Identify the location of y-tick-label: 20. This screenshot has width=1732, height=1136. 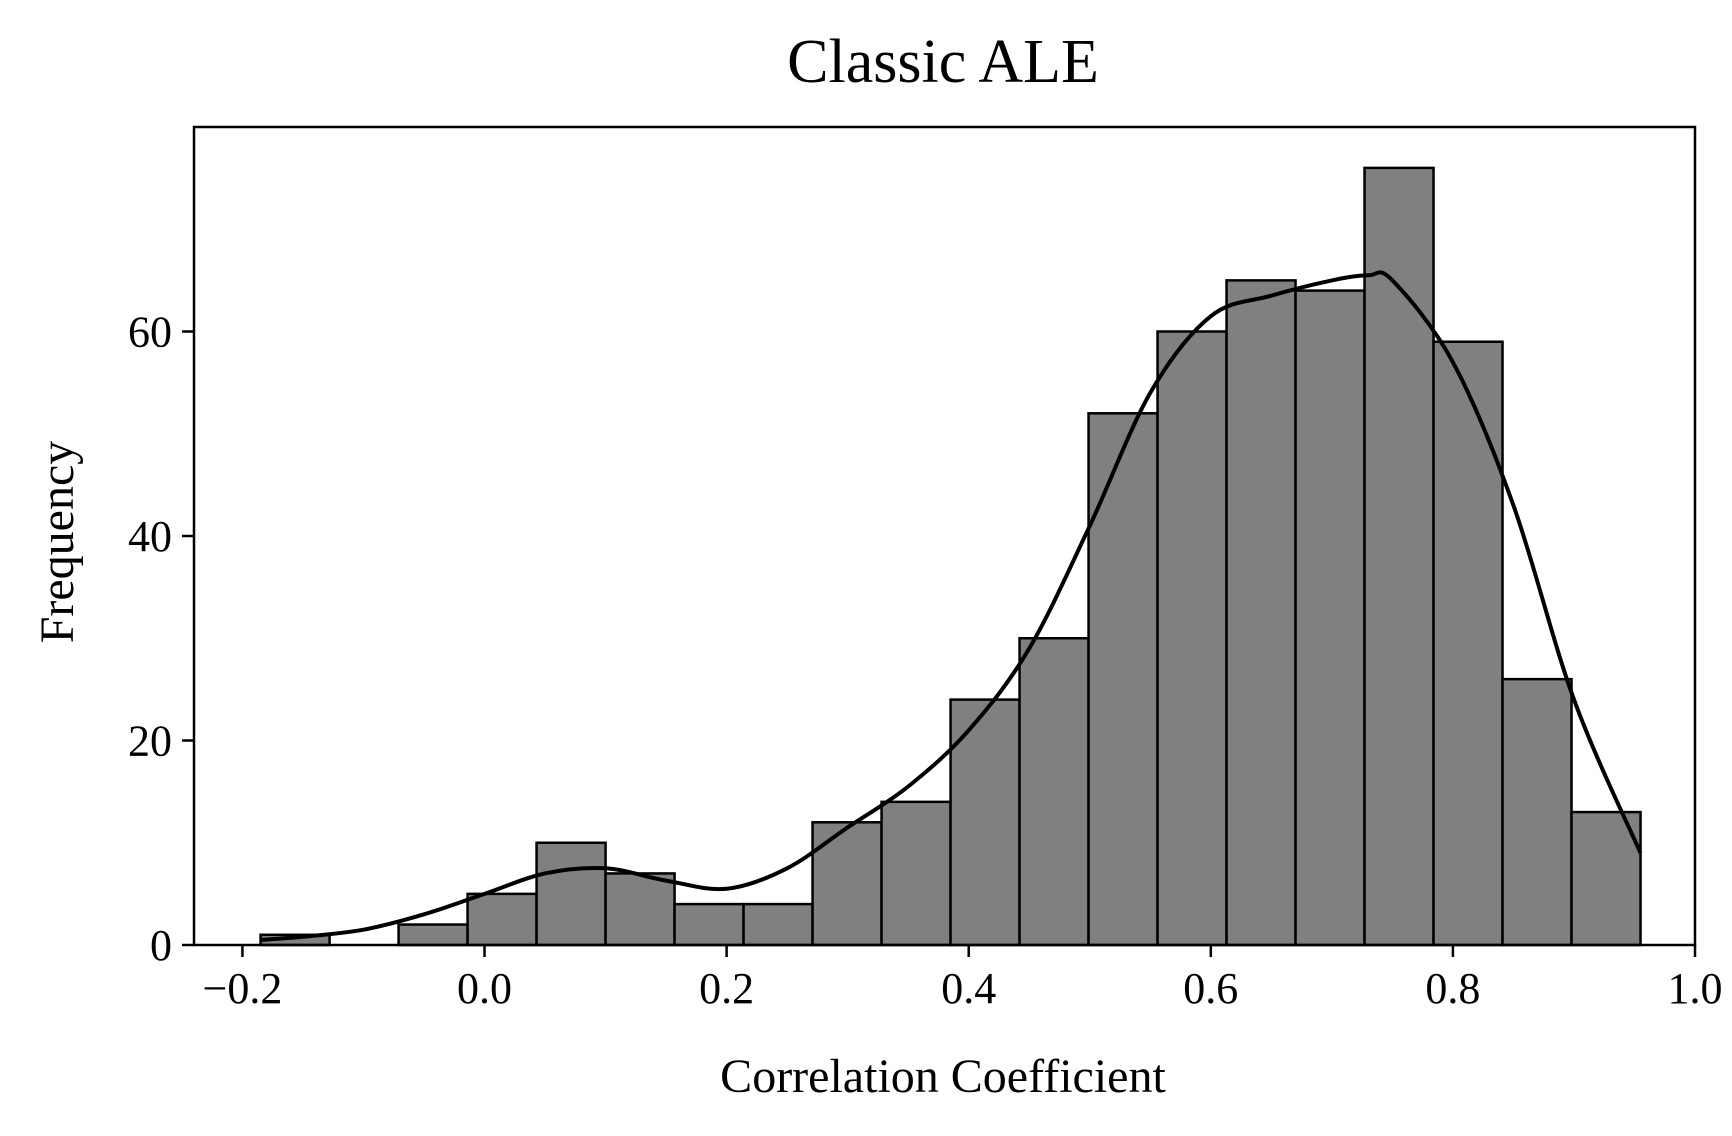
(150, 741).